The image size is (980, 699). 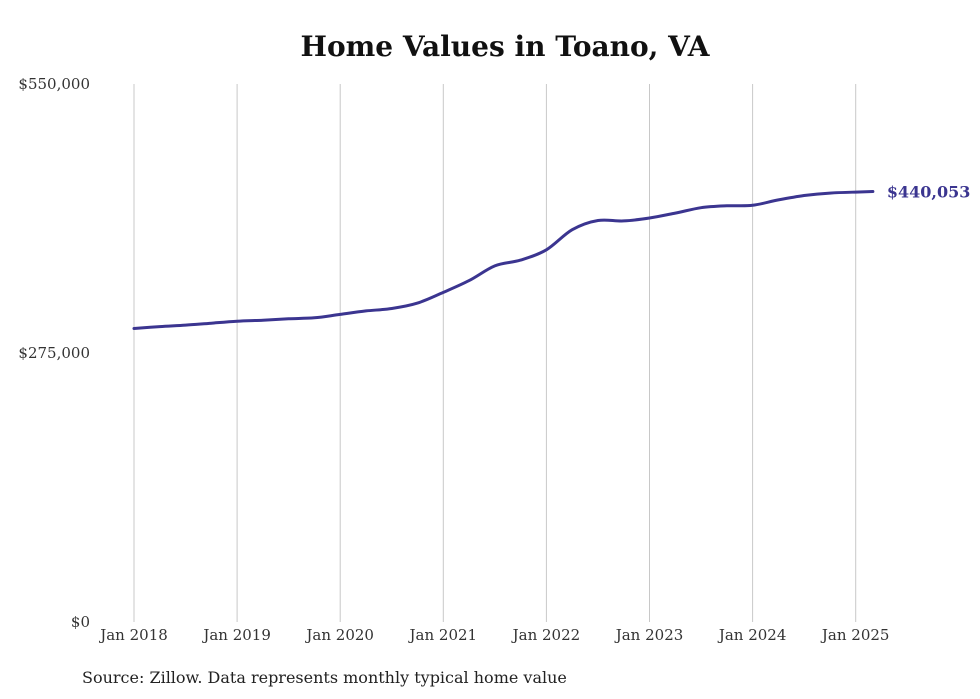 I want to click on chart-title: Home Values in Toano, VA, so click(x=505, y=46).